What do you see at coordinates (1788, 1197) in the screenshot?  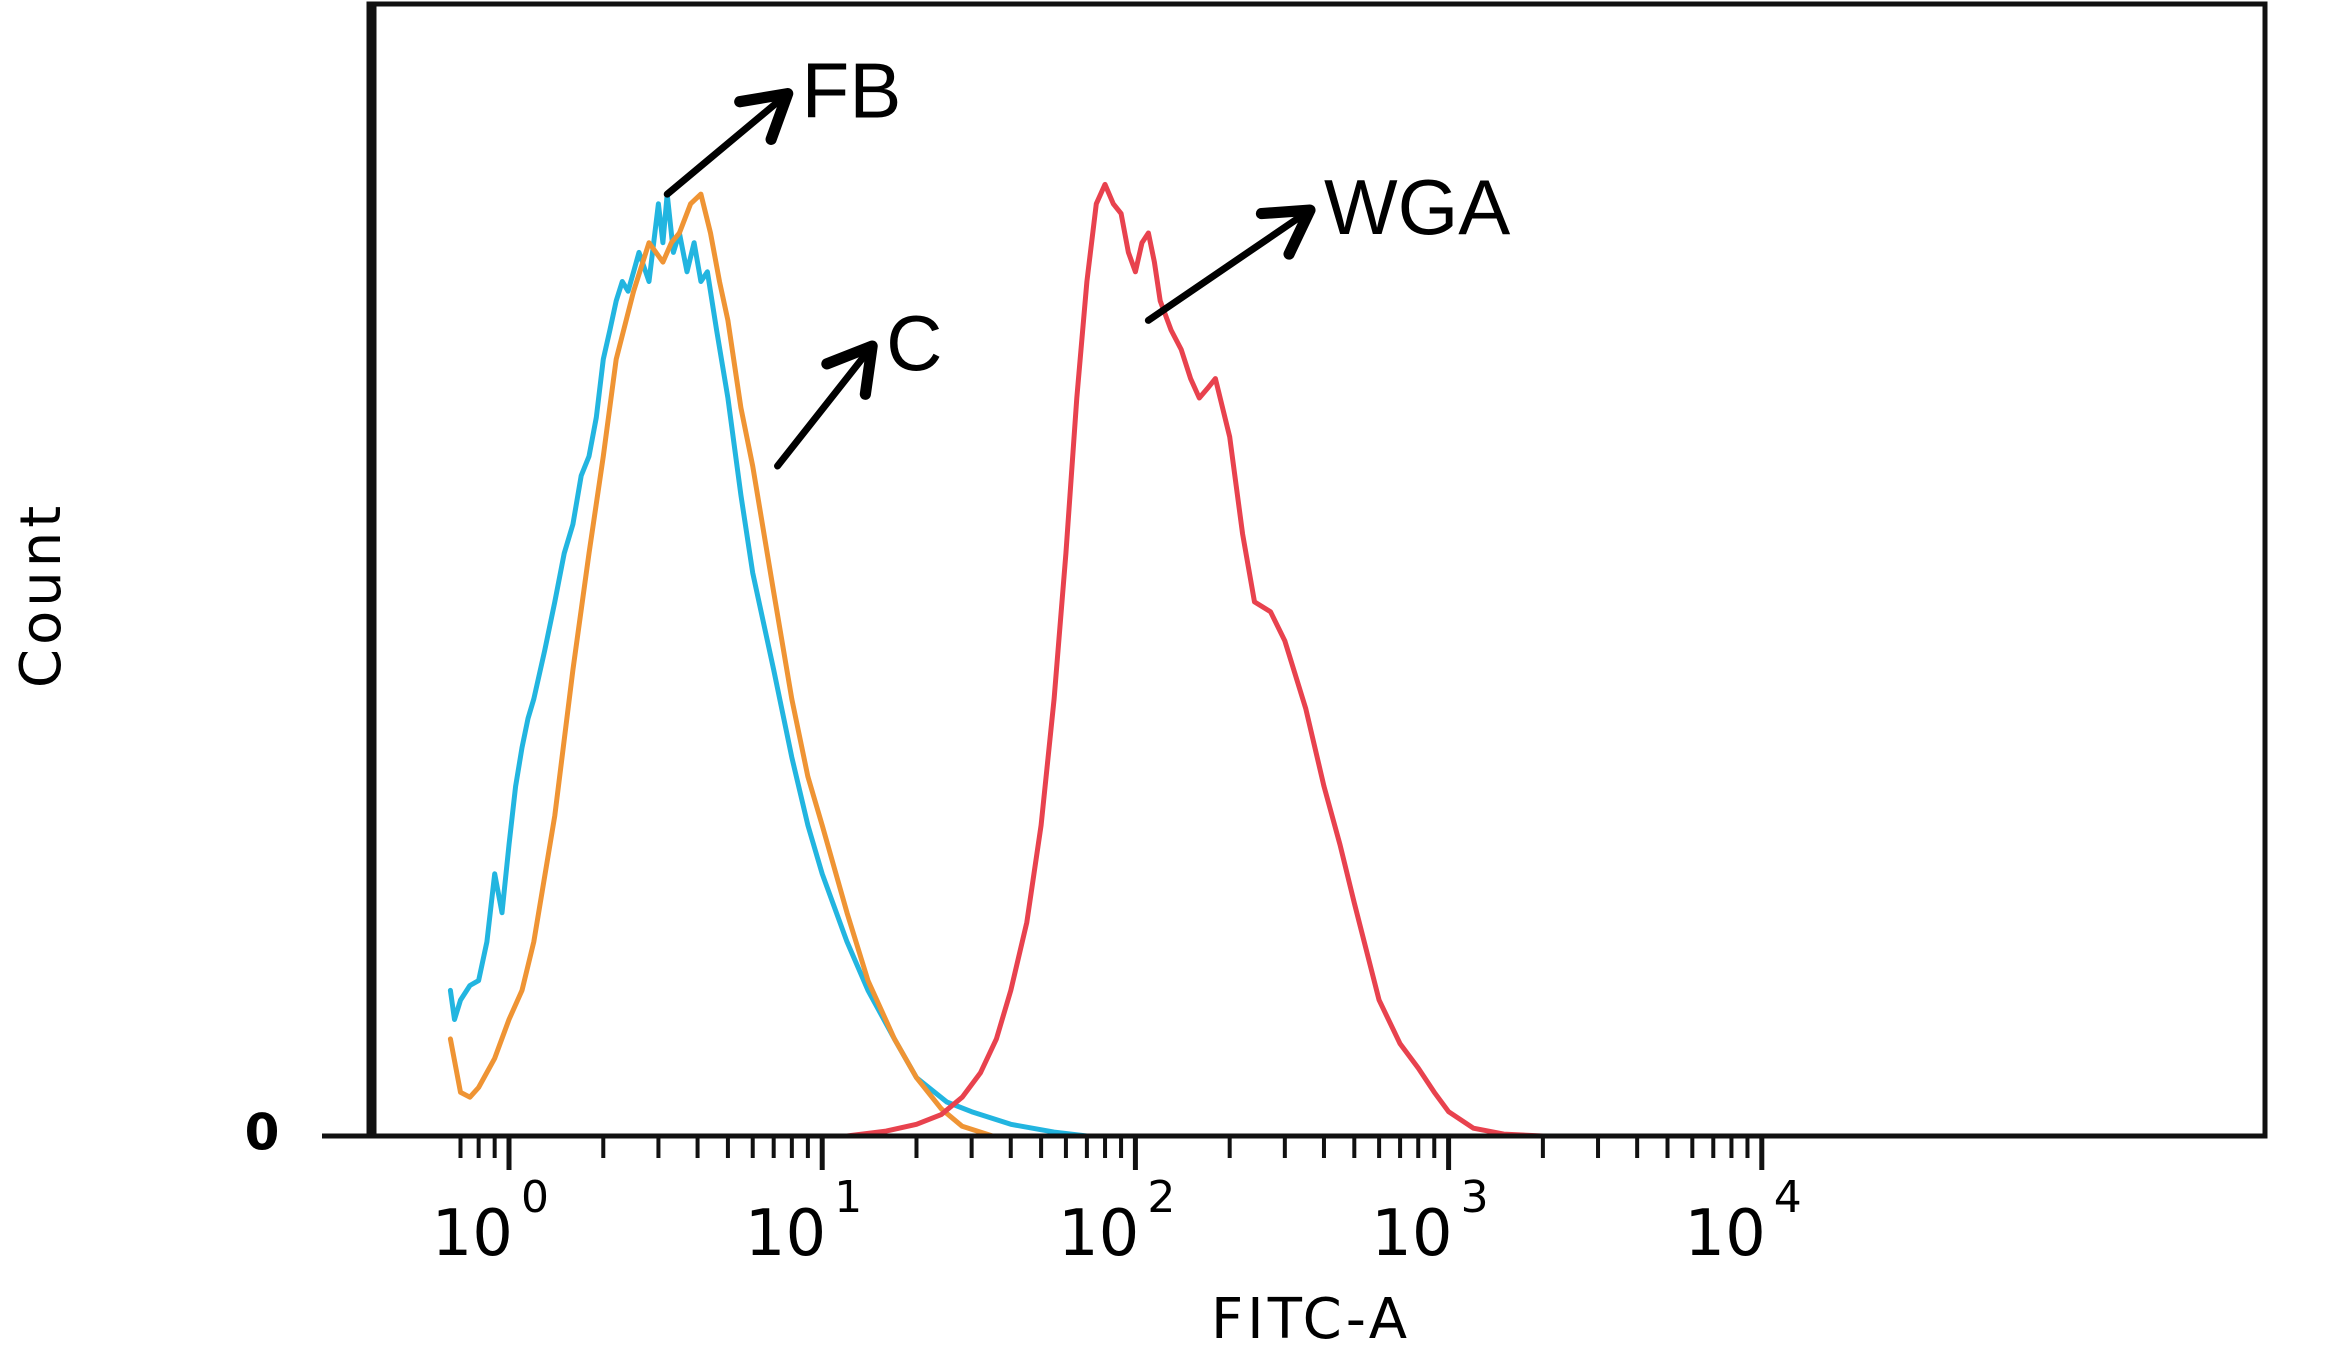 I see `x-tick-label-exponent: 4` at bounding box center [1788, 1197].